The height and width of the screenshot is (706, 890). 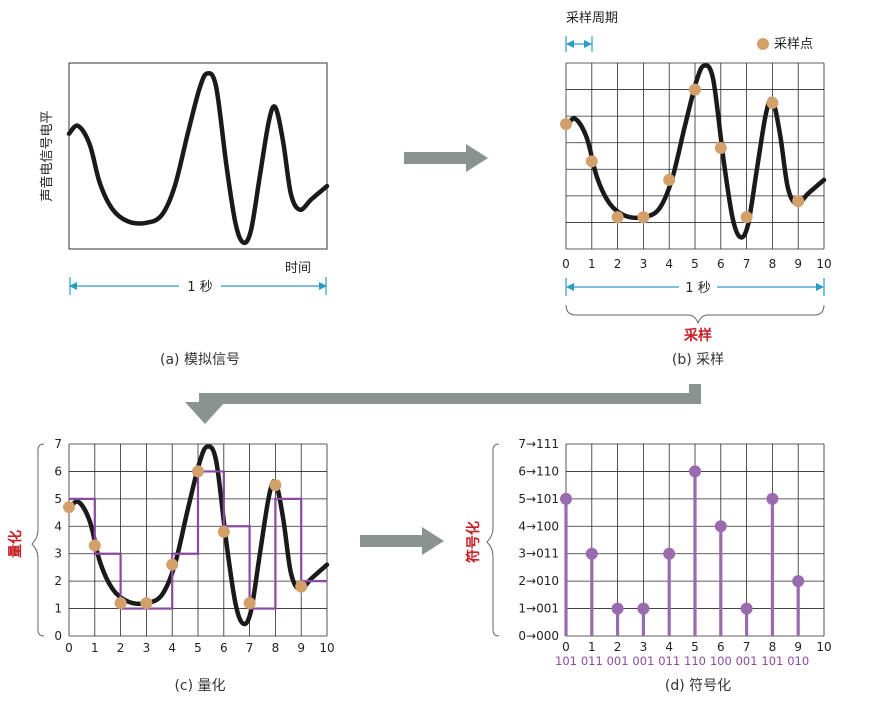 What do you see at coordinates (592, 18) in the screenshot?
I see `sampling-period-label: 采样周期` at bounding box center [592, 18].